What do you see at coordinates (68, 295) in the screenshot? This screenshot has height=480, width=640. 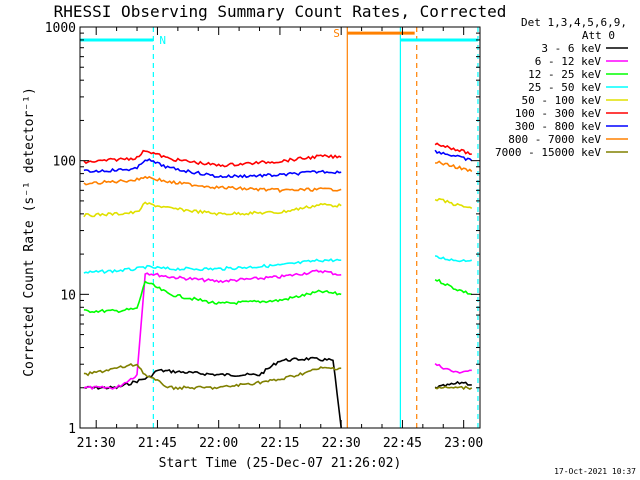 I see `y-tick-label-1: 10` at bounding box center [68, 295].